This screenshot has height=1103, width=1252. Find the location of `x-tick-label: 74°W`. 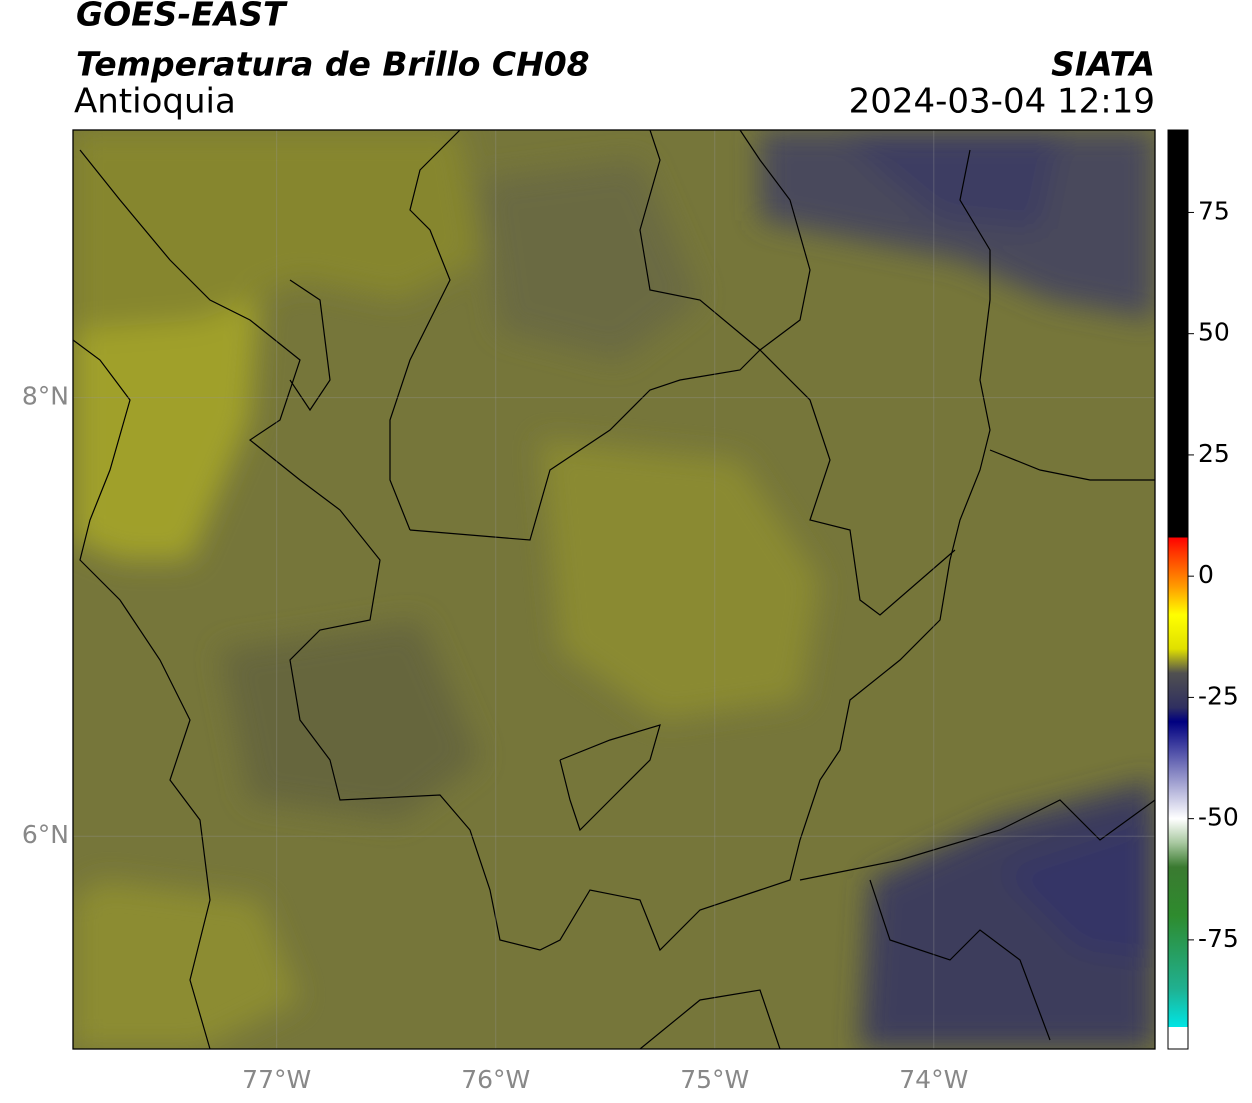

x-tick-label: 74°W is located at coordinates (933, 1079).